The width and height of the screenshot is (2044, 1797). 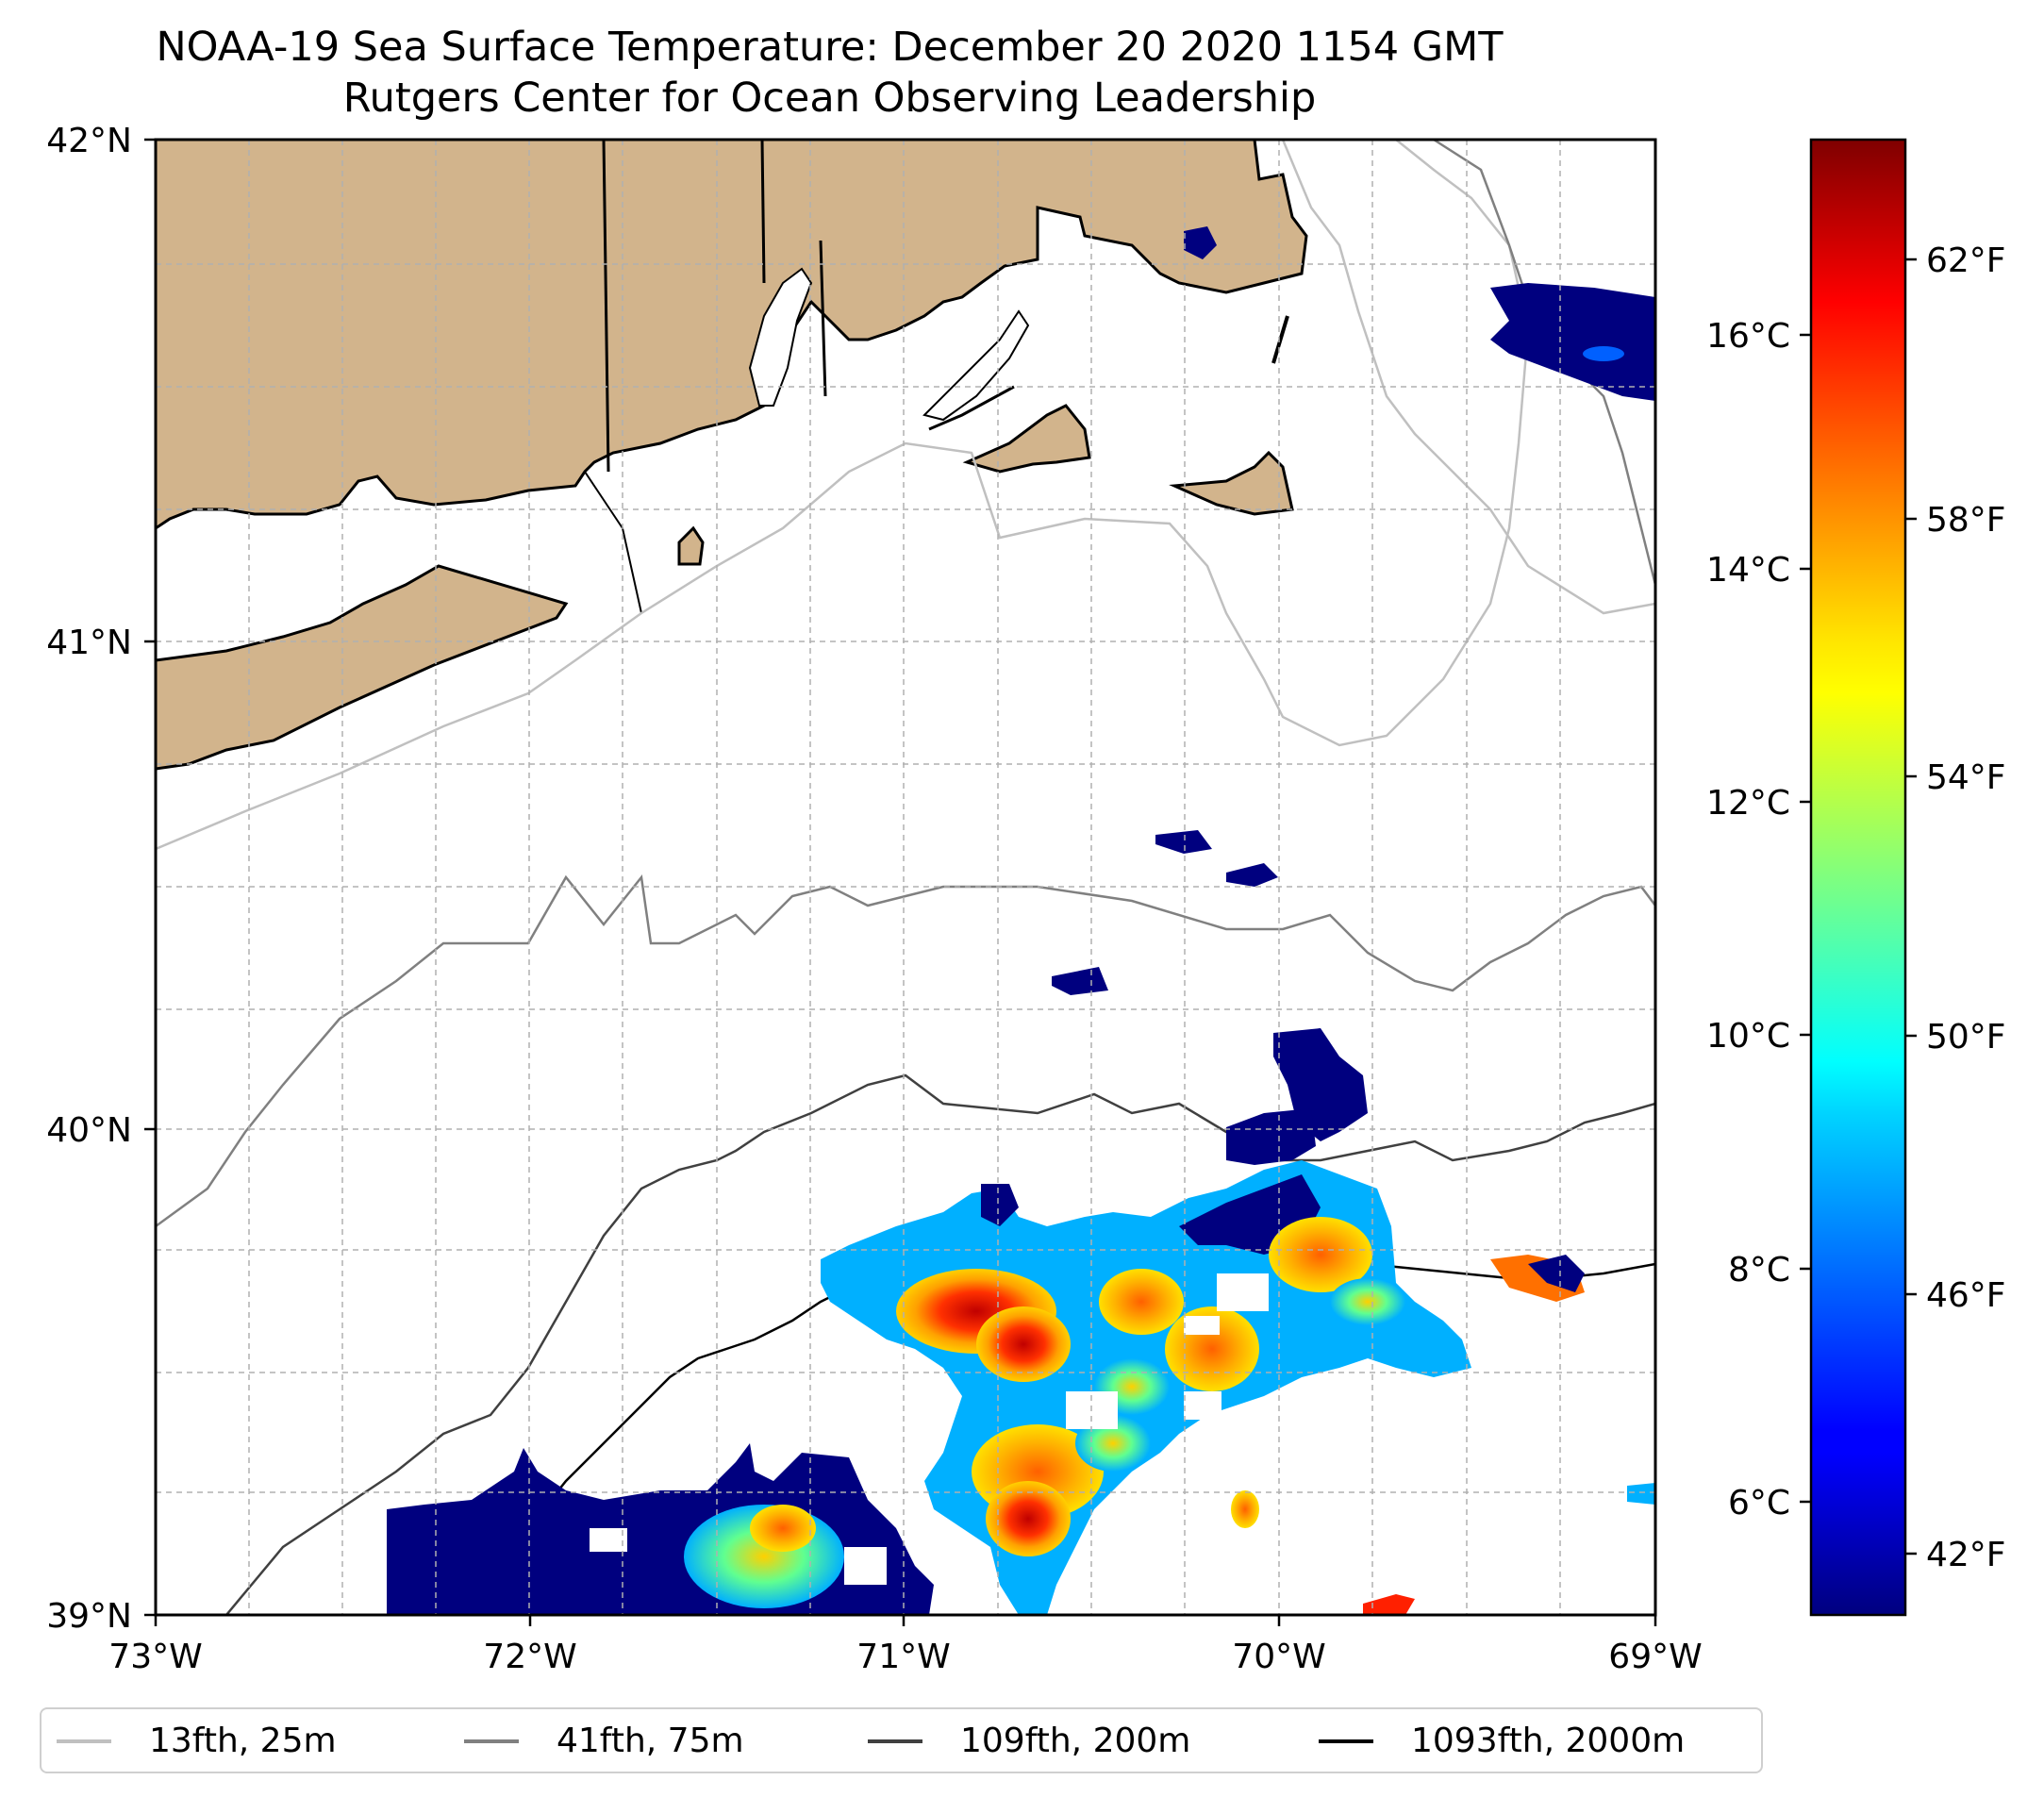 I want to click on fahrenheit-tick-label: 54°F, so click(x=1966, y=777).